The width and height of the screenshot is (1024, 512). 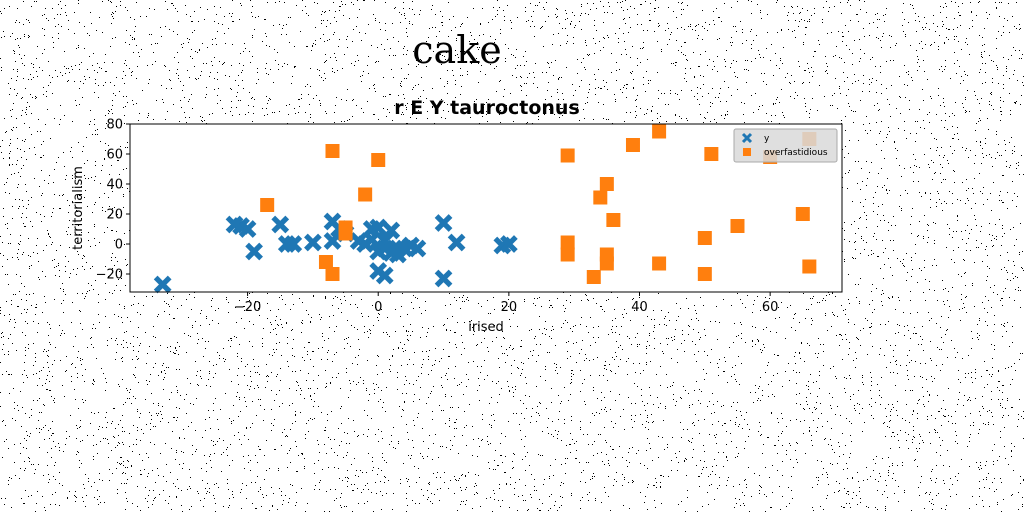 I want to click on legend: y overfastidious, so click(x=785, y=145).